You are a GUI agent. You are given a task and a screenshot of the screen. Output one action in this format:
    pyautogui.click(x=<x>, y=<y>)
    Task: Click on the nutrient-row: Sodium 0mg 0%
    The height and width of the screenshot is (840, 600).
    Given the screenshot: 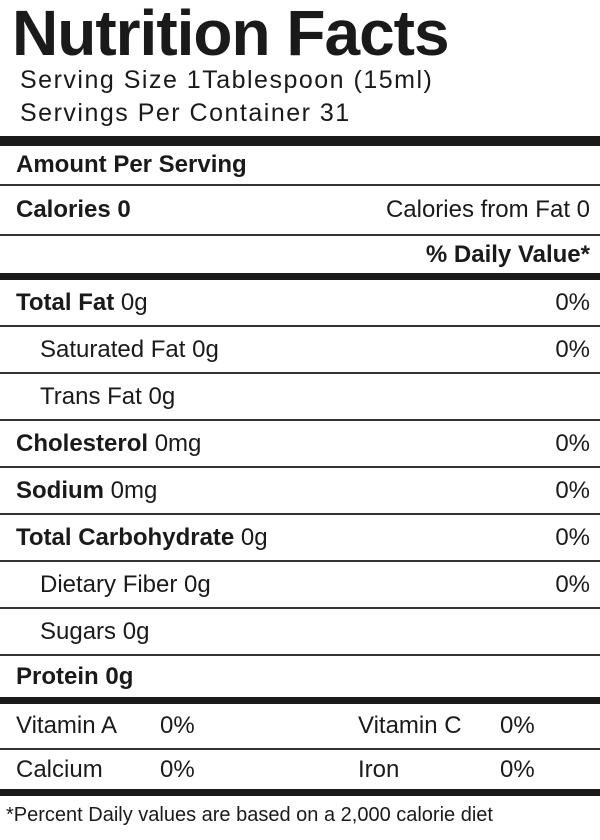 What is the action you would take?
    pyautogui.click(x=300, y=491)
    